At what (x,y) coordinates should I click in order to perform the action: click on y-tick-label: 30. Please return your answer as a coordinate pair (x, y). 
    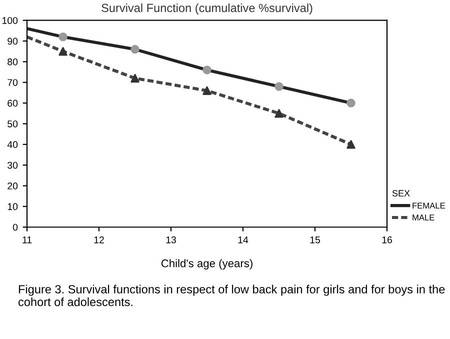
    Looking at the image, I should click on (13, 165).